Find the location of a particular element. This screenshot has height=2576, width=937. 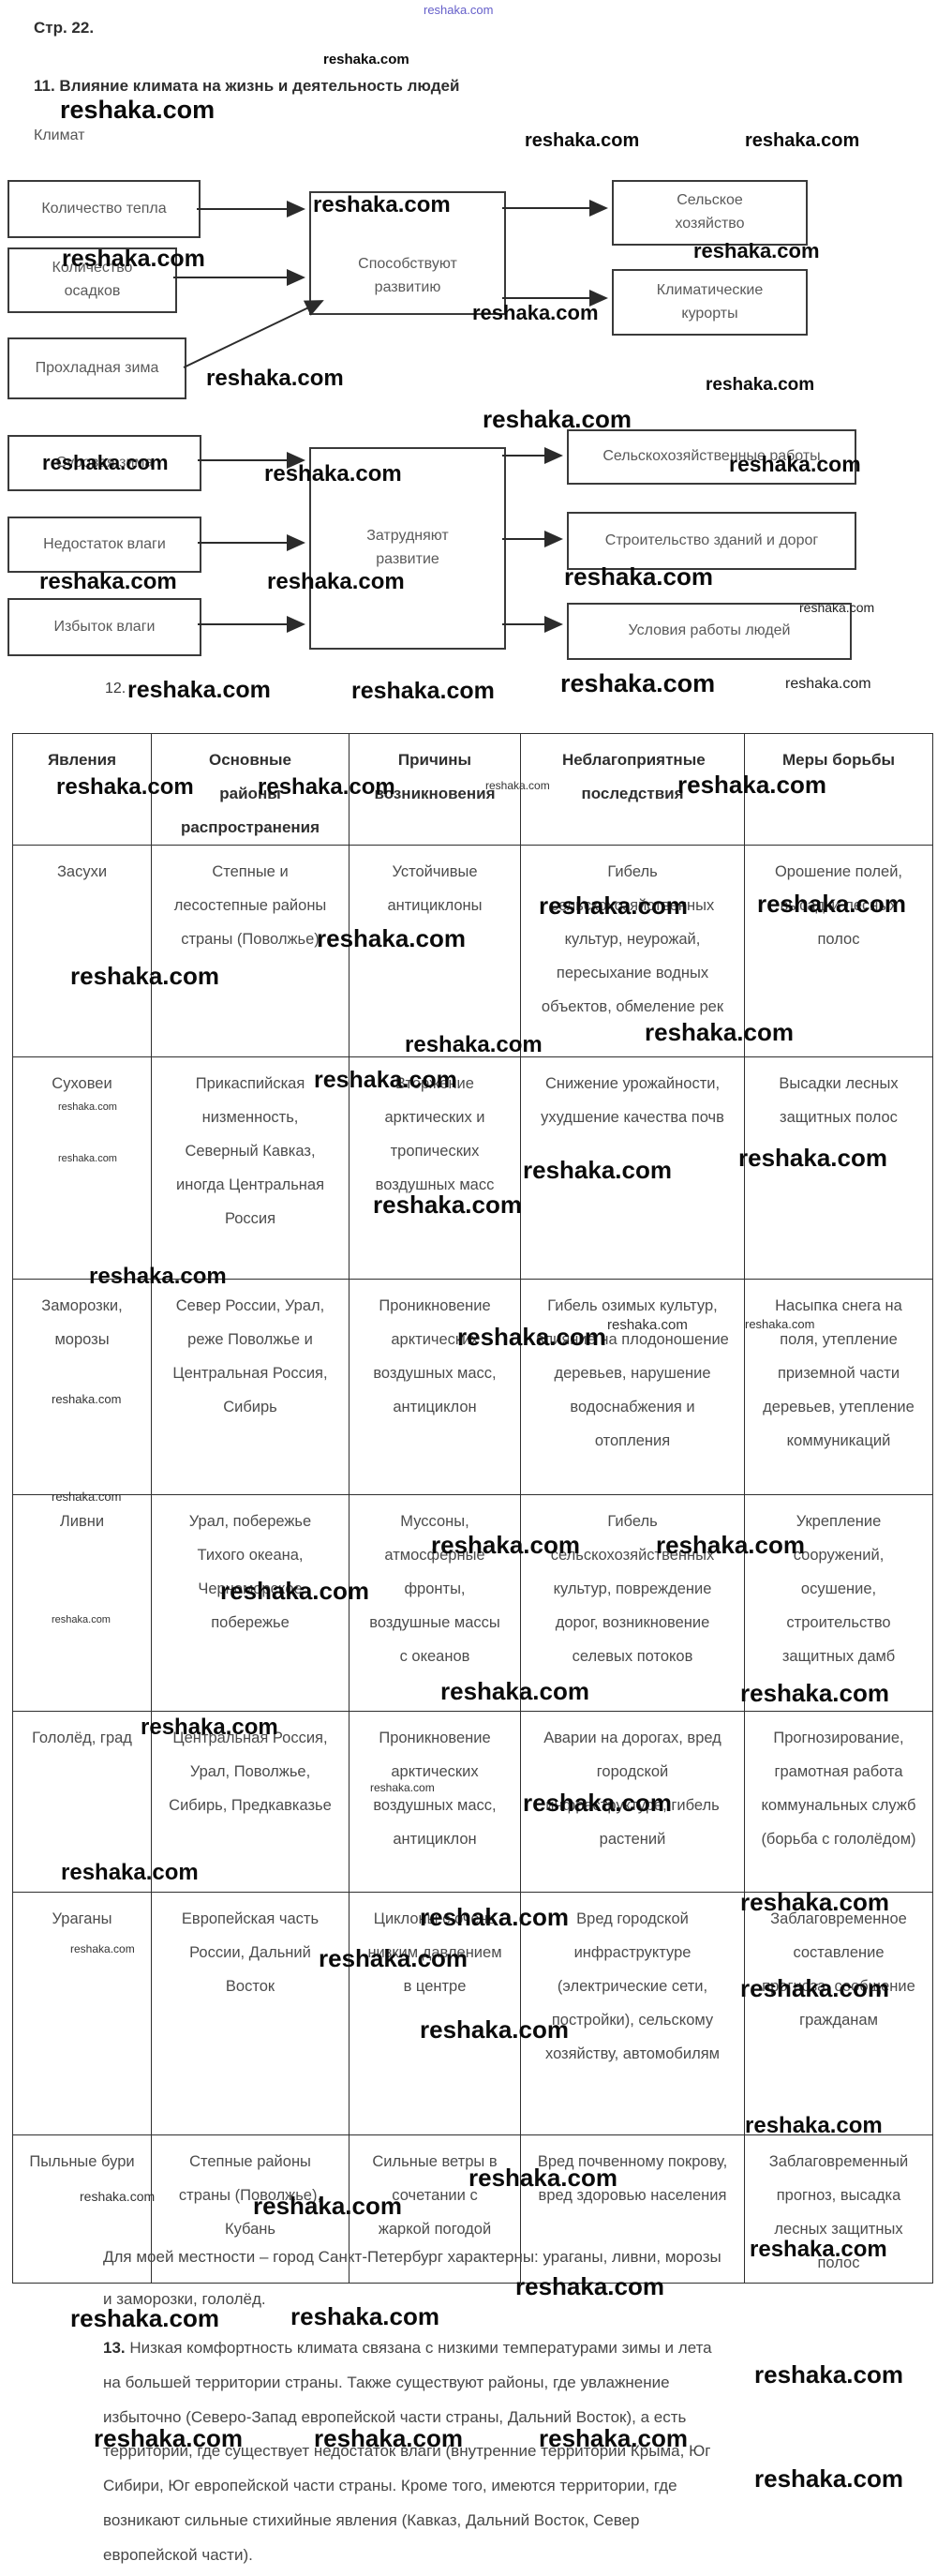

flow2-output-agrowork: Сельскохозяйственные работы is located at coordinates (711, 457).